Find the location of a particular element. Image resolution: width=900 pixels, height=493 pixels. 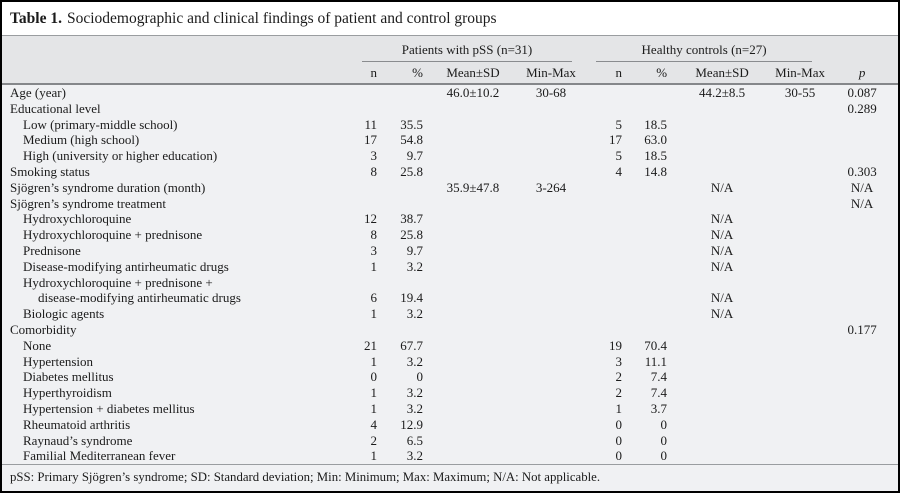

cell-pct1: 67.7 is located at coordinates (411, 345).